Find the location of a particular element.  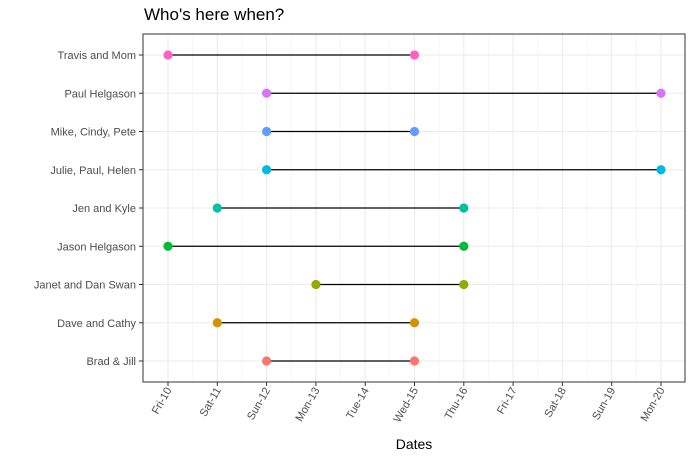

y-tick-label: Julie, Paul, Helen is located at coordinates (93, 171).